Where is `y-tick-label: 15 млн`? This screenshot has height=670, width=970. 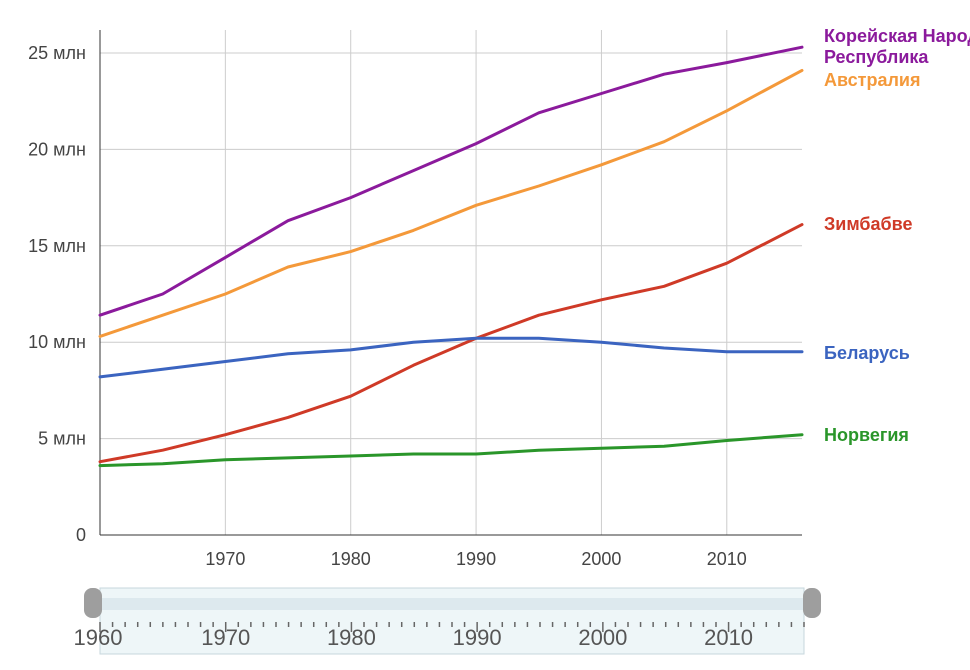
y-tick-label: 15 млн is located at coordinates (57, 246).